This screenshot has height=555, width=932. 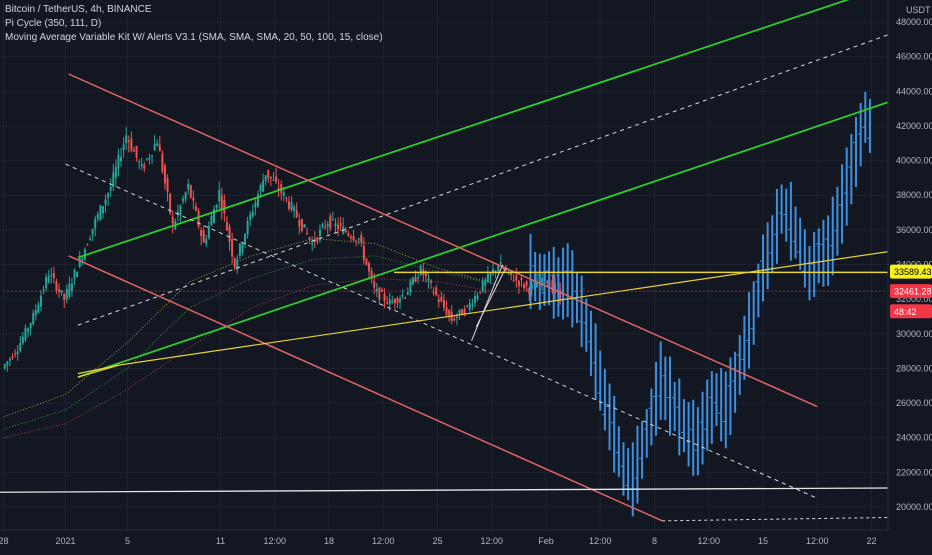 What do you see at coordinates (914, 334) in the screenshot?
I see `price-tick-label: 30000.00` at bounding box center [914, 334].